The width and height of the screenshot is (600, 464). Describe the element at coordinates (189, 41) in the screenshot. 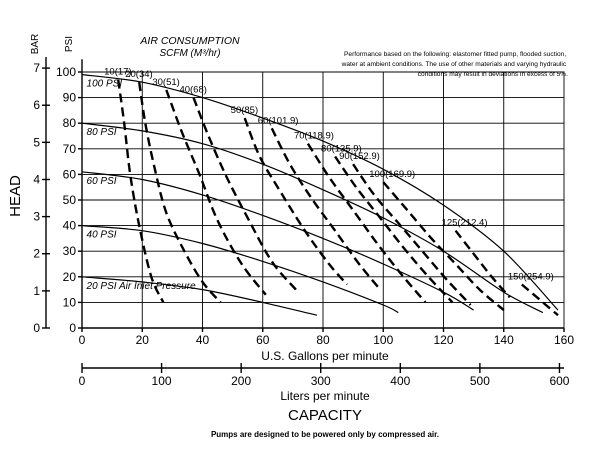

I see `chart-title: AIR CONSUMPTION` at that location.